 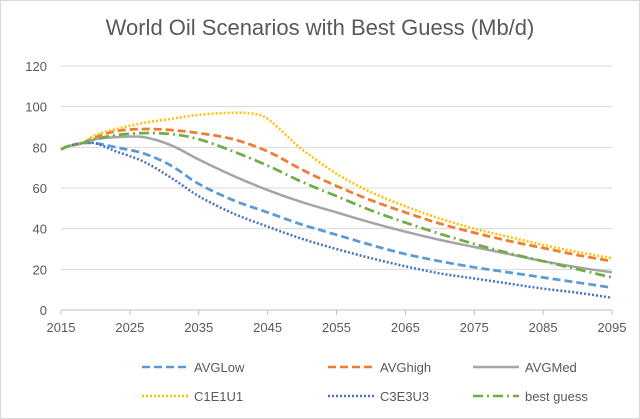 I want to click on y-tick-label: 20, so click(x=40, y=269).